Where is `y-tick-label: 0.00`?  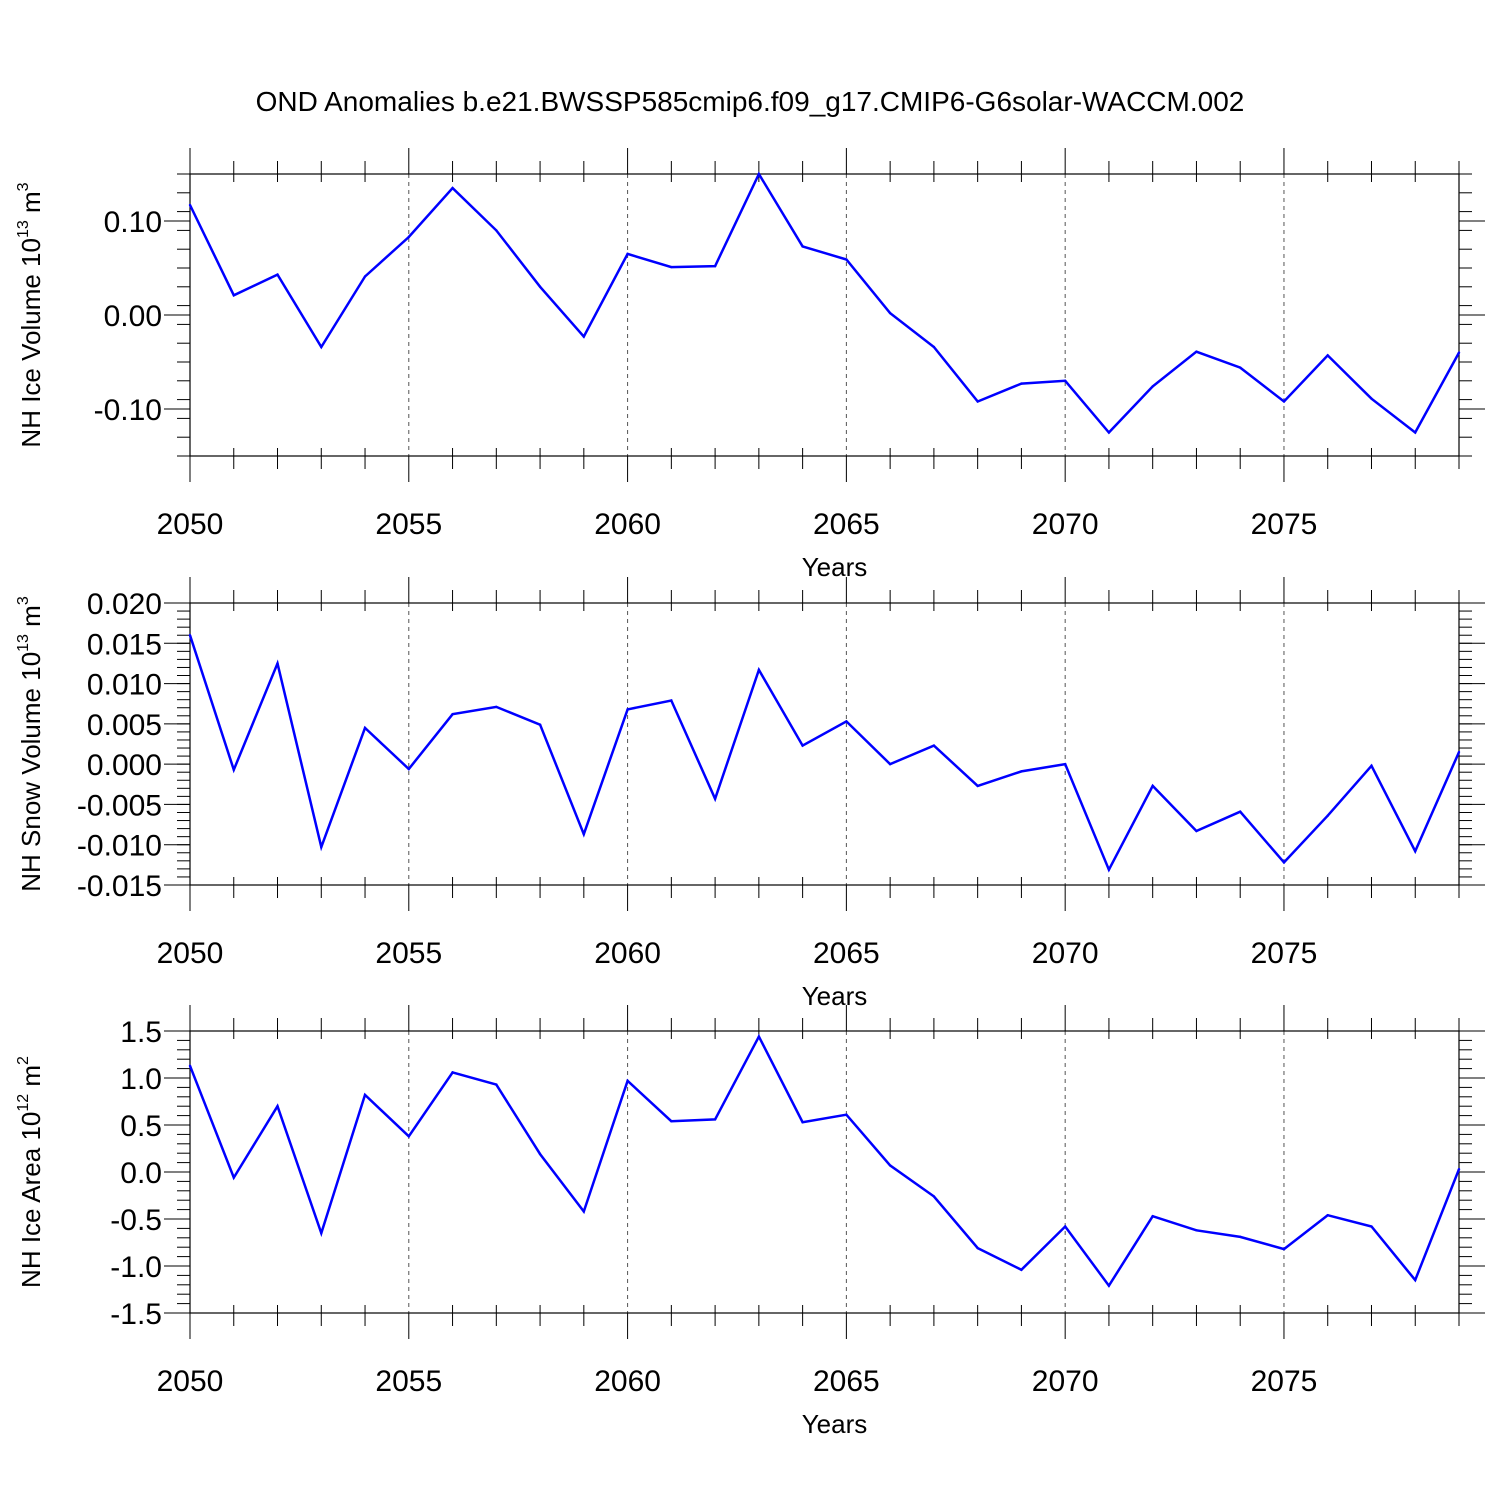 y-tick-label: 0.00 is located at coordinates (133, 316).